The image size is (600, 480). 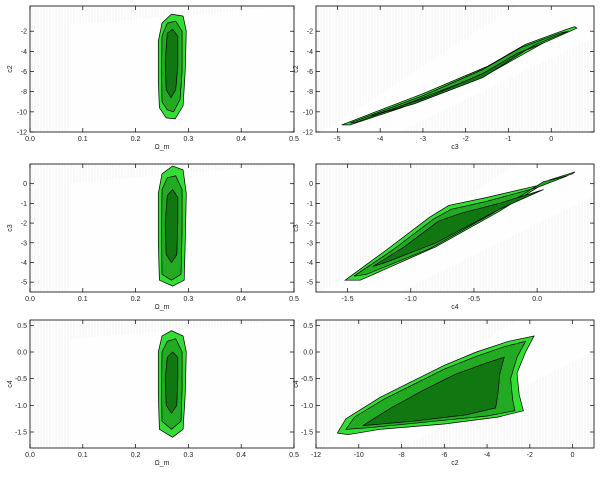 I want to click on x-axis-label: c2, so click(x=455, y=463).